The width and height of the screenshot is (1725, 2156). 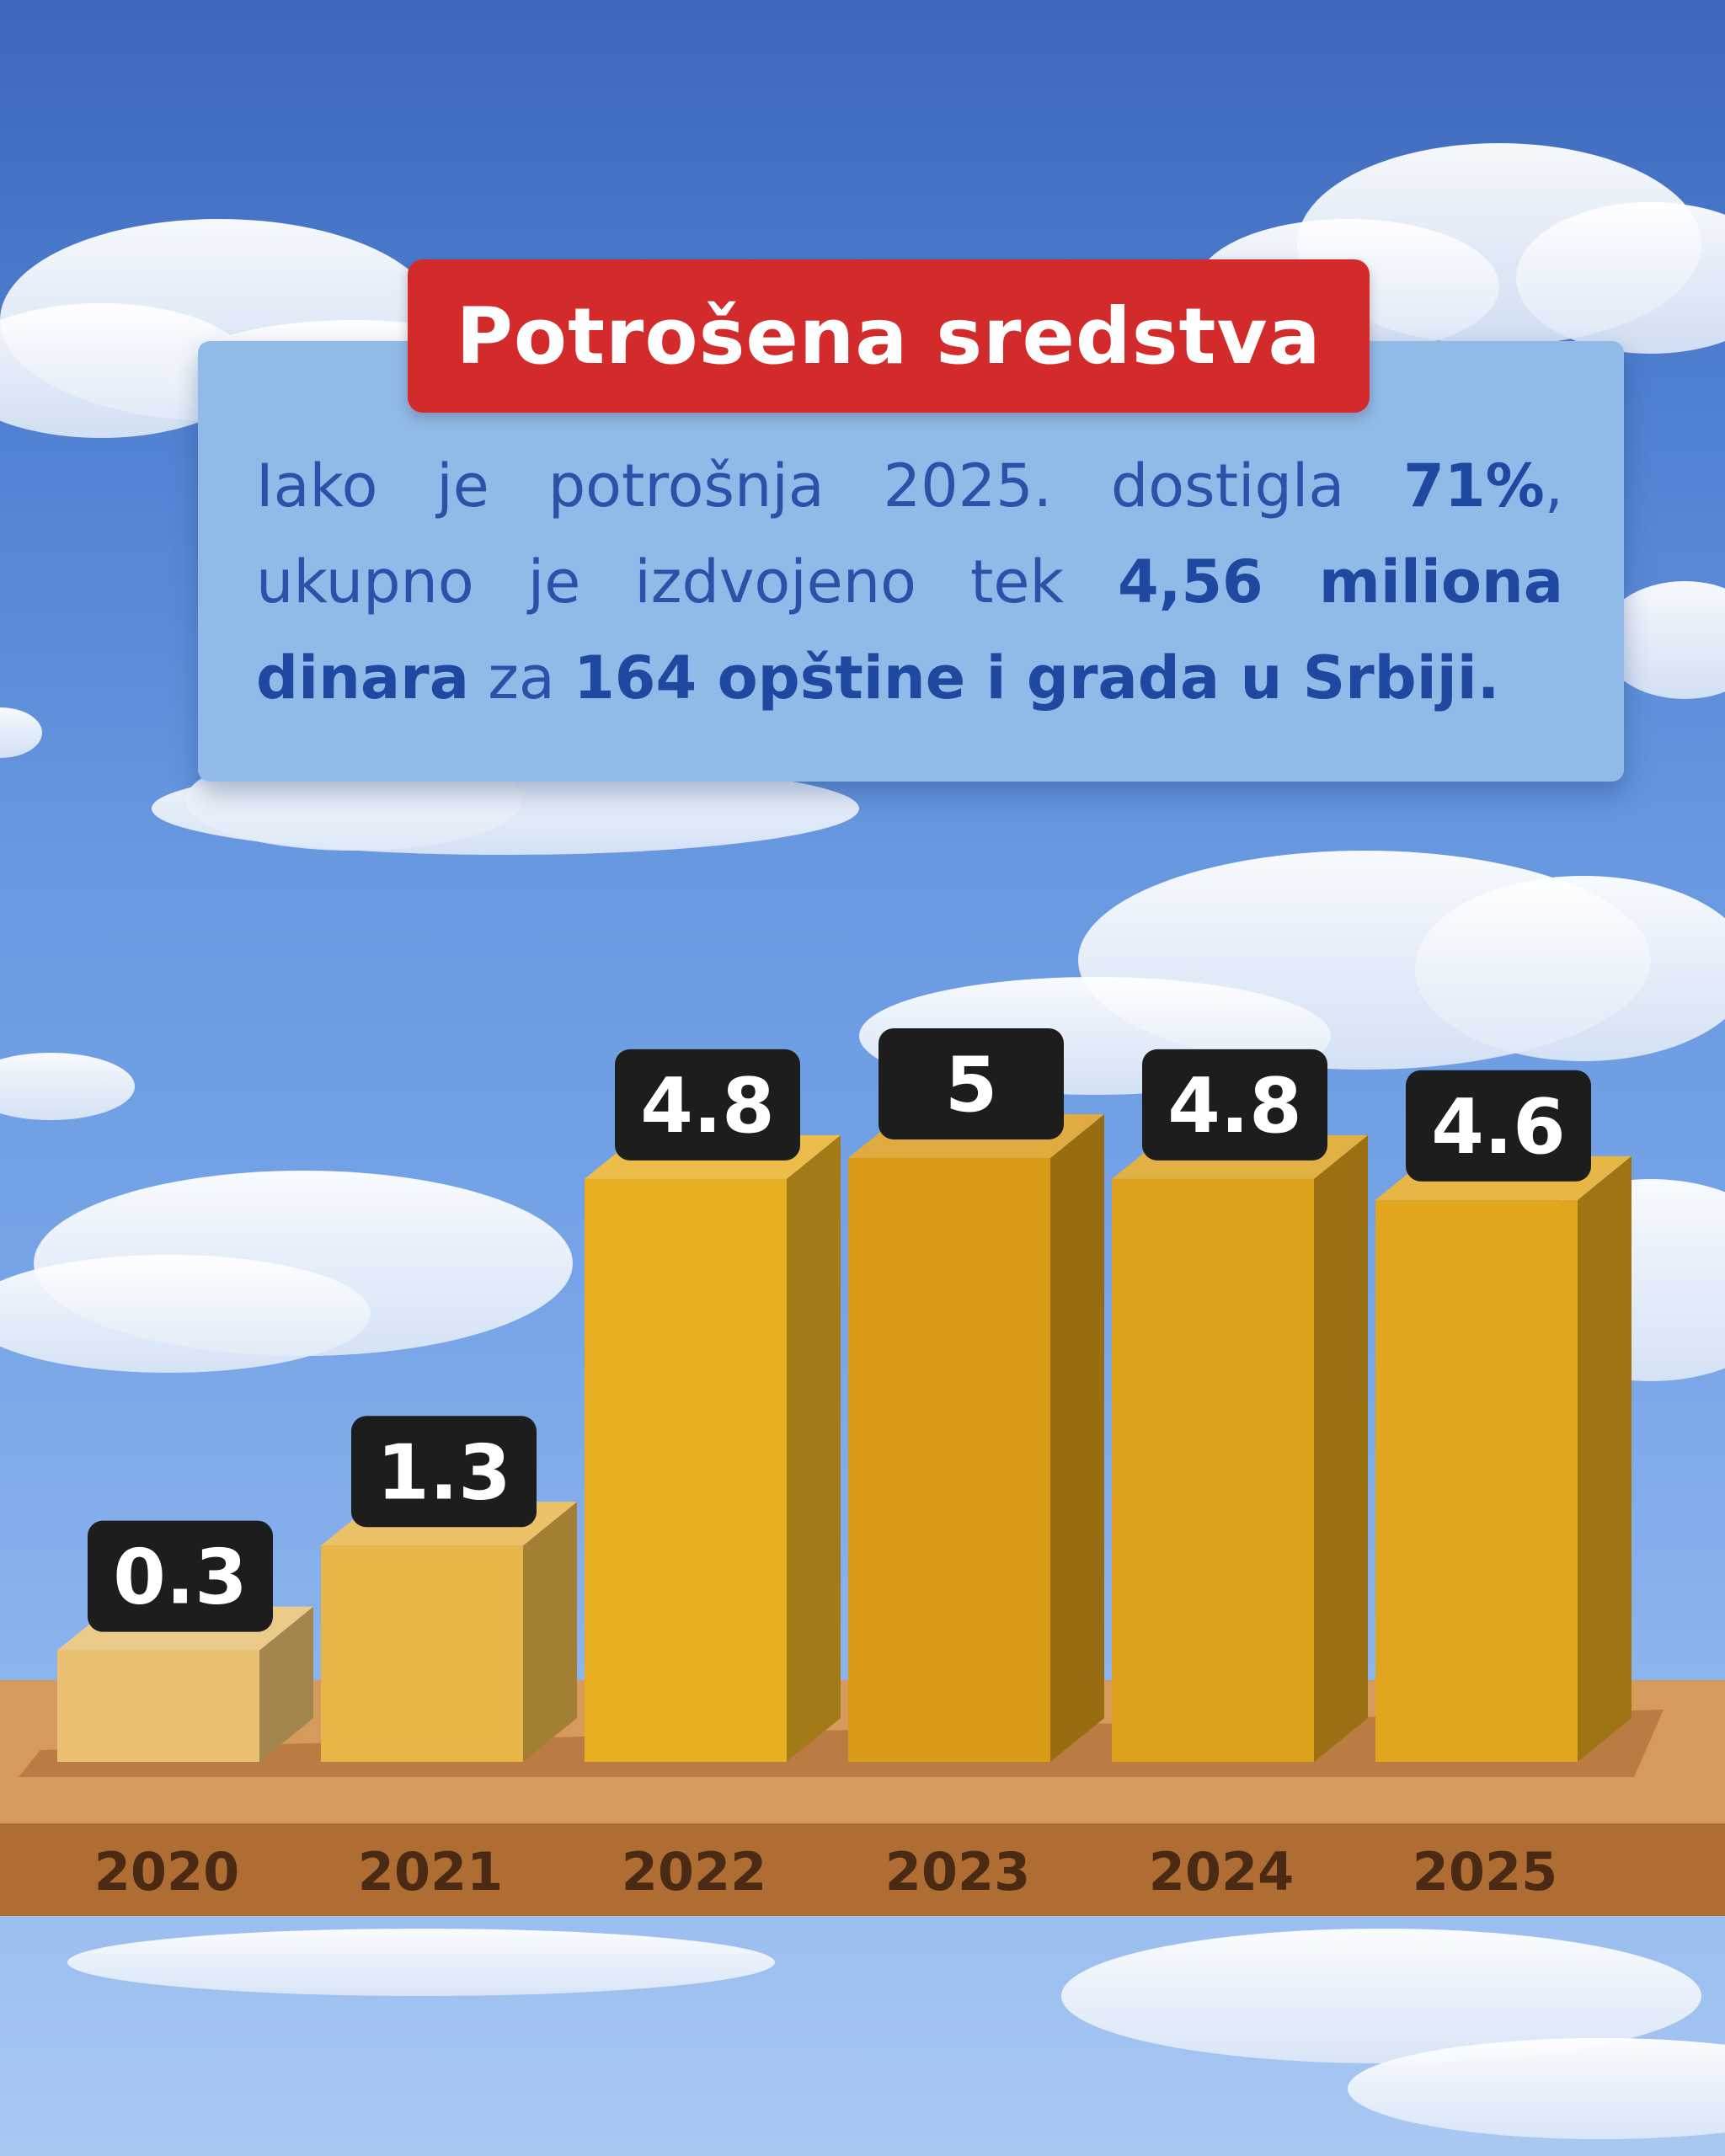 What do you see at coordinates (909, 533) in the screenshot?
I see `description-part-2: , ukupno je izdvojeno tek` at bounding box center [909, 533].